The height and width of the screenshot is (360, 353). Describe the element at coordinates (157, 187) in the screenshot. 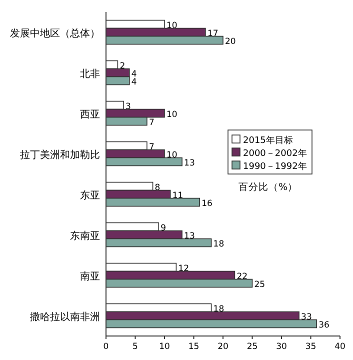

I see `data-label: 8` at that location.